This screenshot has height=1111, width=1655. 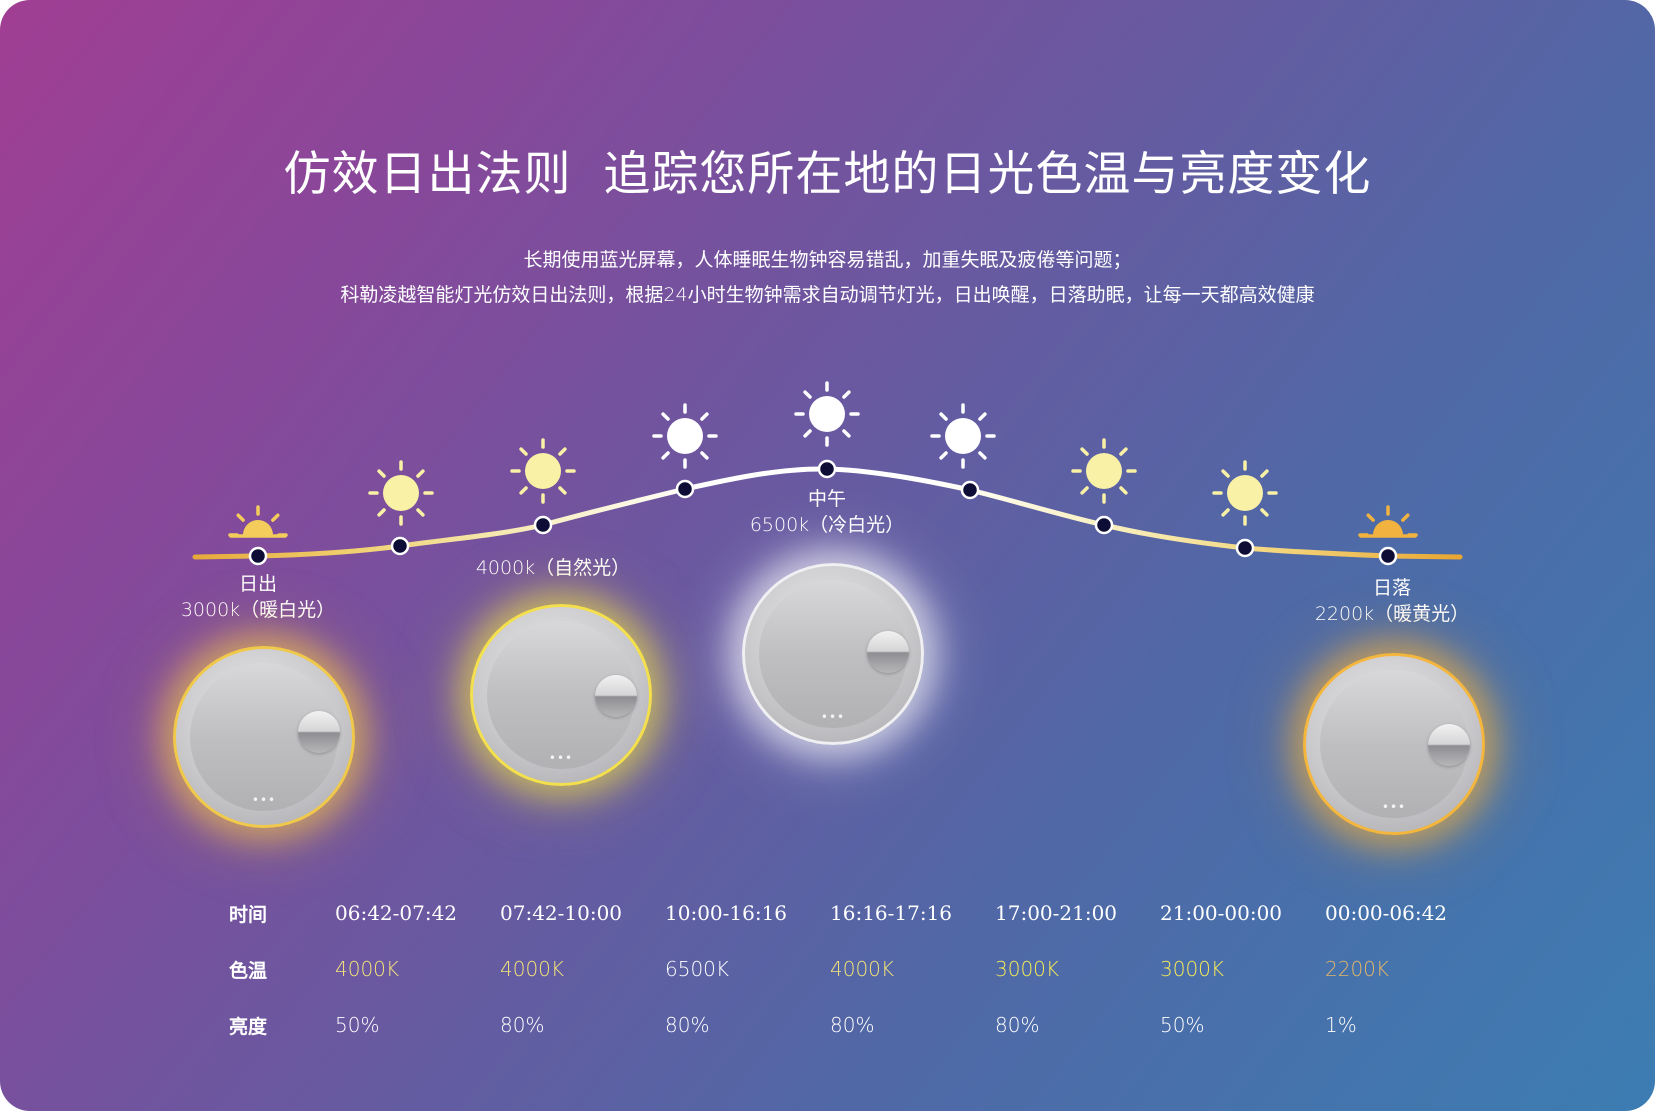 What do you see at coordinates (697, 969) in the screenshot?
I see `color-temp-cell: 6500K` at bounding box center [697, 969].